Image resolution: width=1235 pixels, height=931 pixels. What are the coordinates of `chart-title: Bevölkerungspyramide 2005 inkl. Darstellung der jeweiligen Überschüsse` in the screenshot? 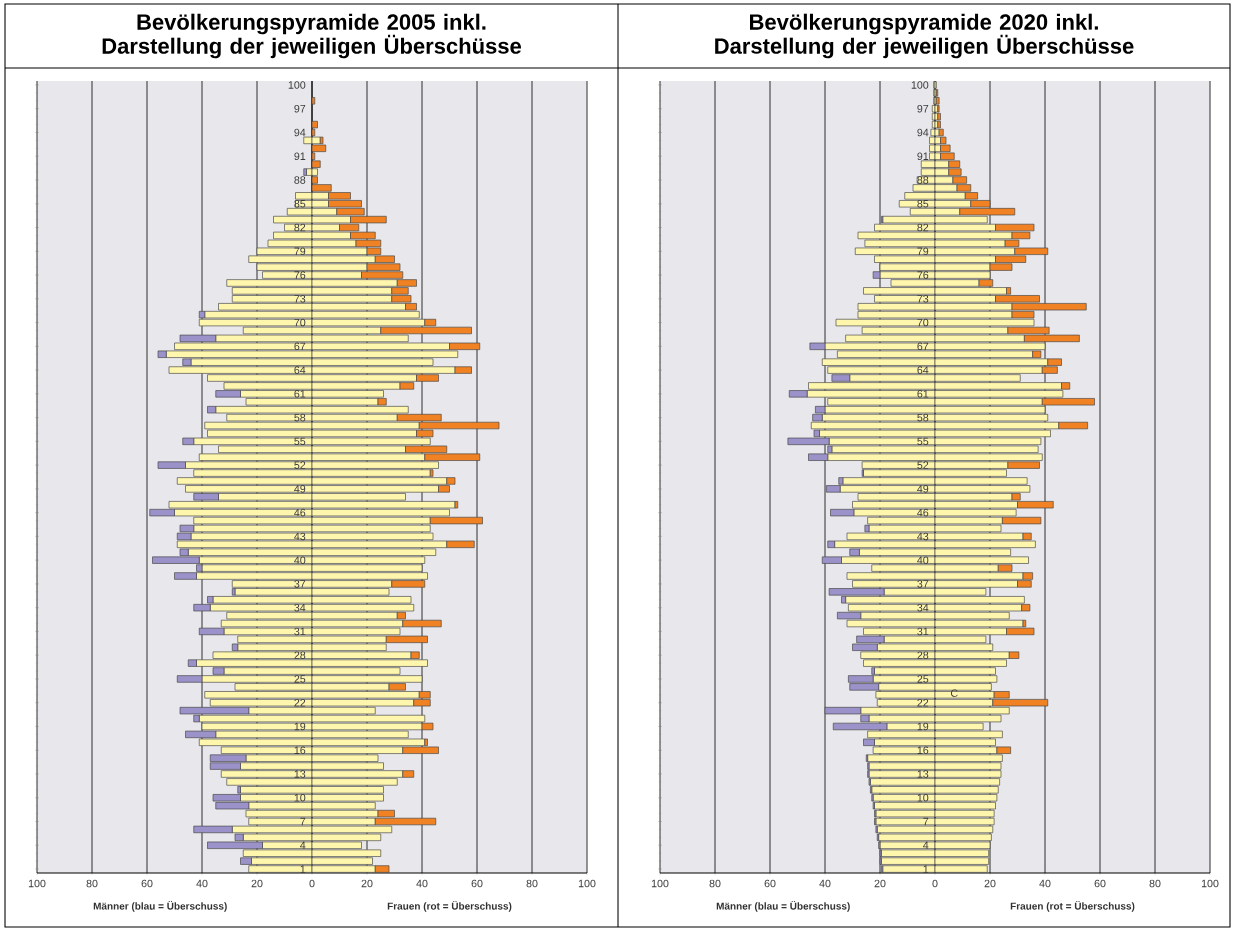 It's located at (312, 36).